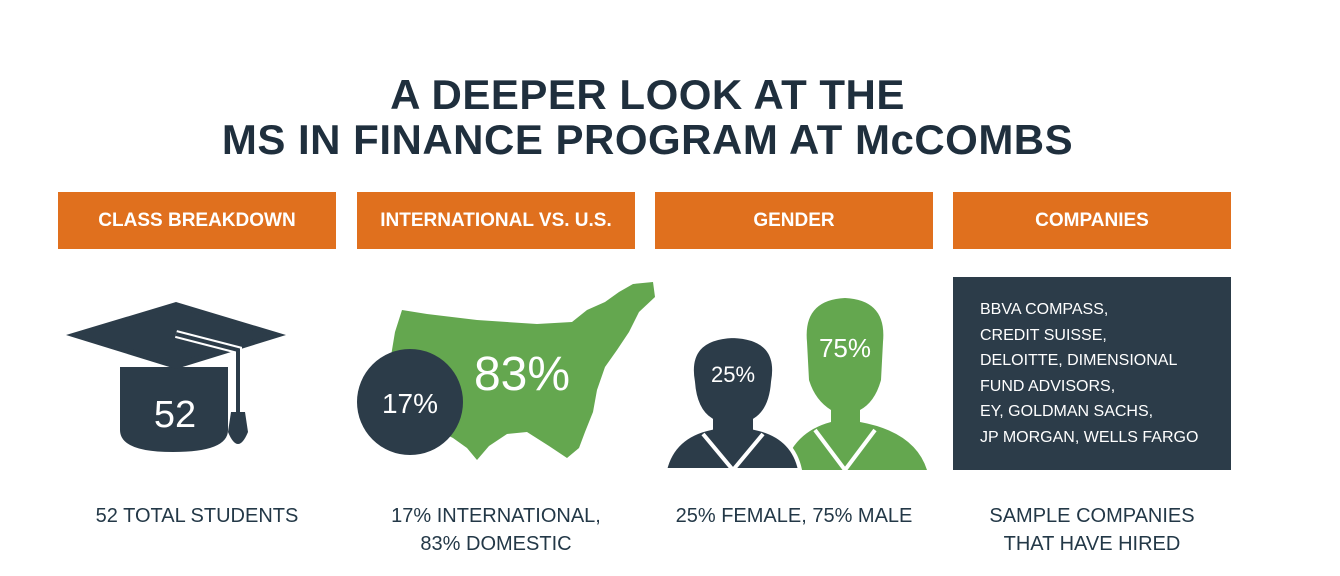  I want to click on international-caption: 17% INTERNATIONAL, 83% DOMESTIC, so click(496, 530).